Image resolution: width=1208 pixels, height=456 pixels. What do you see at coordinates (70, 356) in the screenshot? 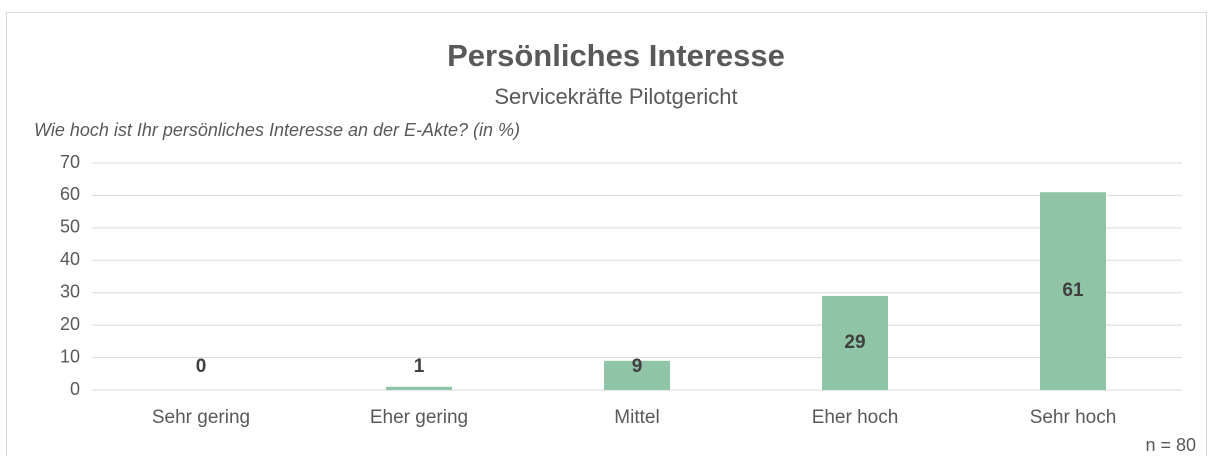
I see `y-tick-label: 10` at bounding box center [70, 356].